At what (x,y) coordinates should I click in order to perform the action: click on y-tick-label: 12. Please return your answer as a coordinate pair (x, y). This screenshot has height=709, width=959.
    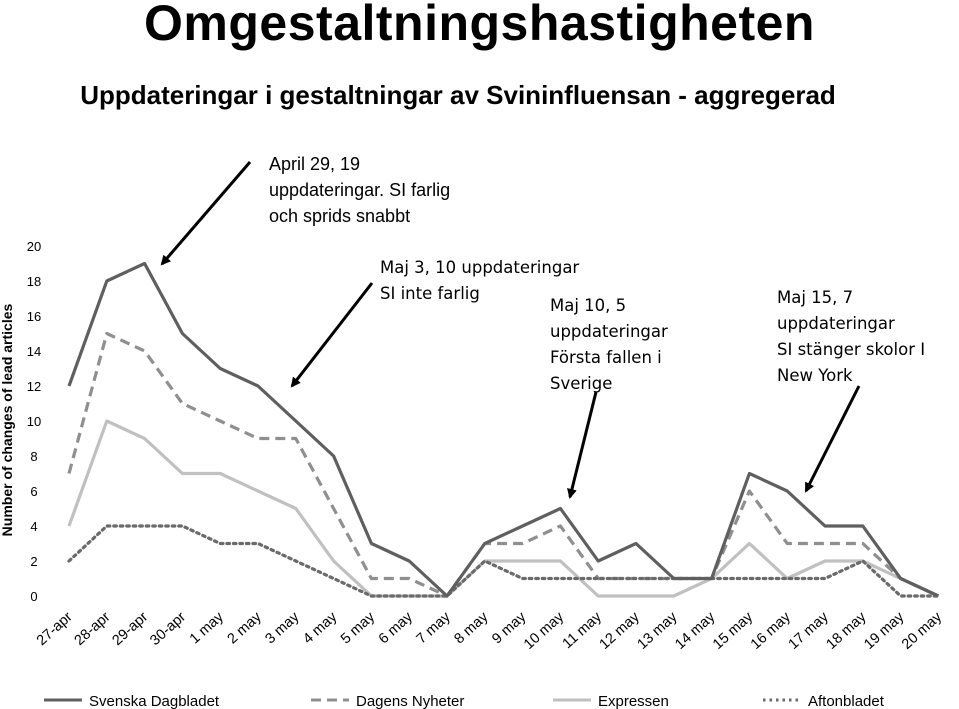
    Looking at the image, I should click on (34, 386).